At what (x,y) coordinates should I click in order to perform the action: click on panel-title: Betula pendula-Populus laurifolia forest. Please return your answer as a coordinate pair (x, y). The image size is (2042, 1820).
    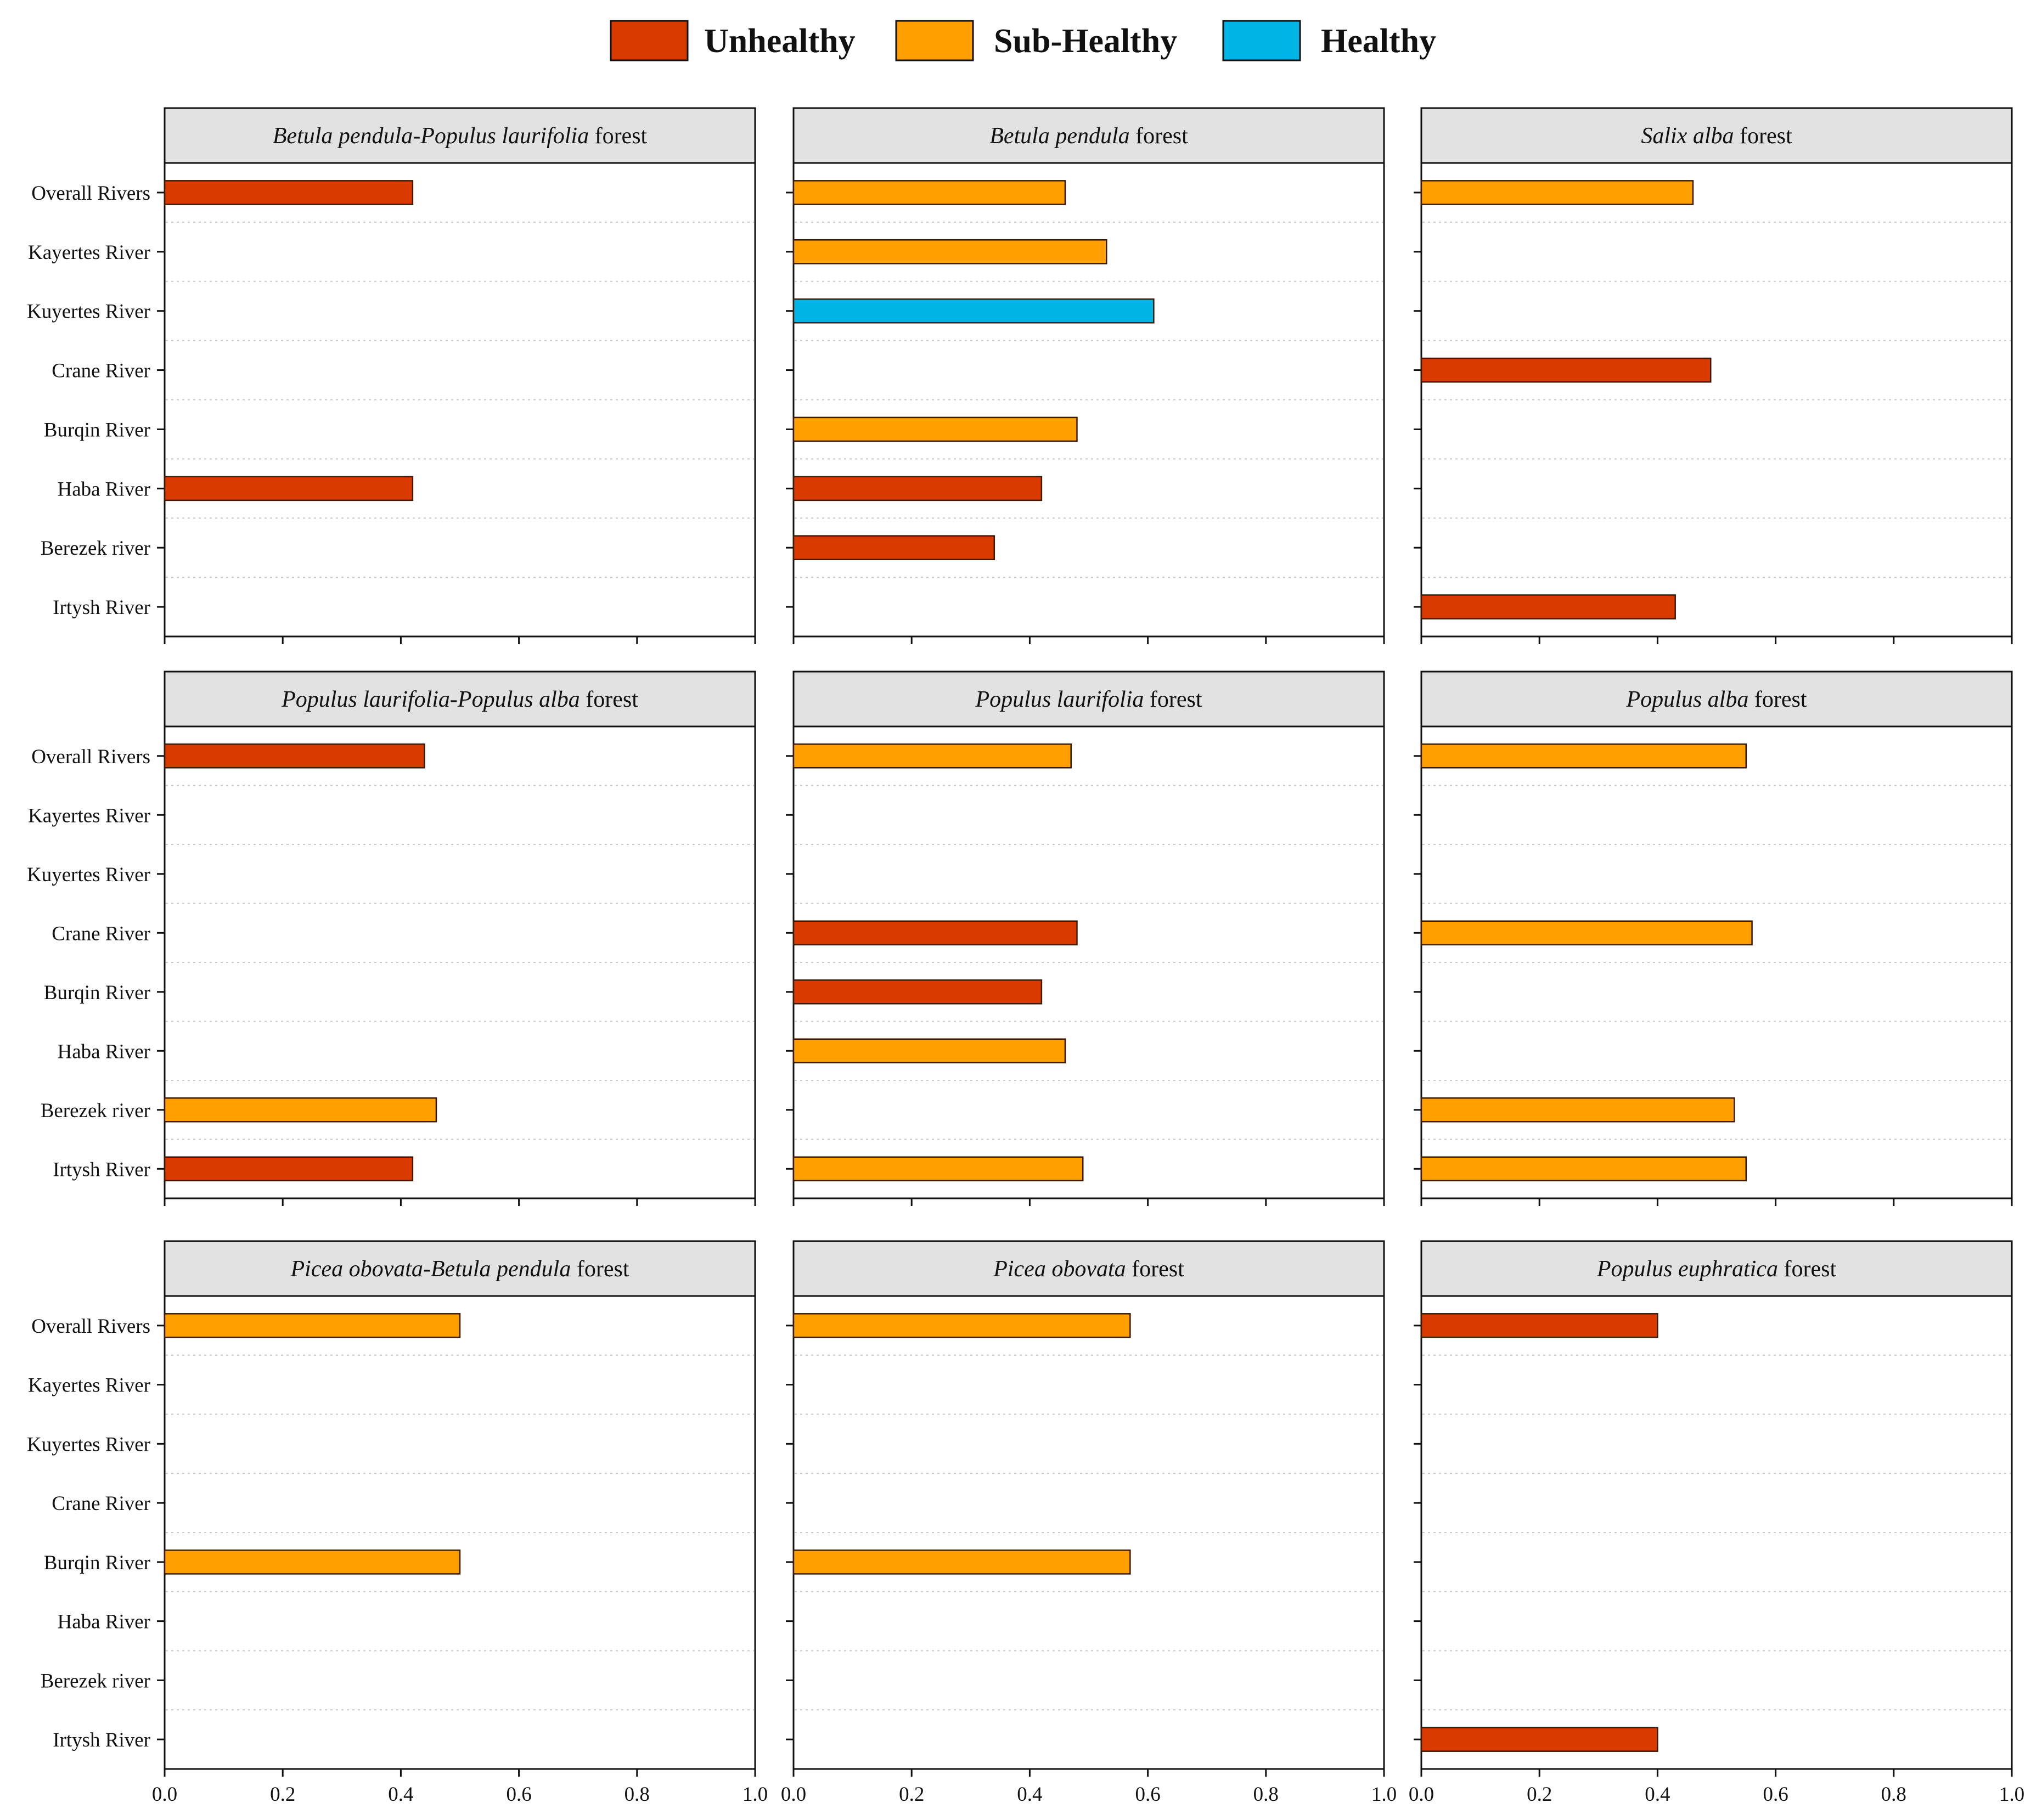
    Looking at the image, I should click on (460, 136).